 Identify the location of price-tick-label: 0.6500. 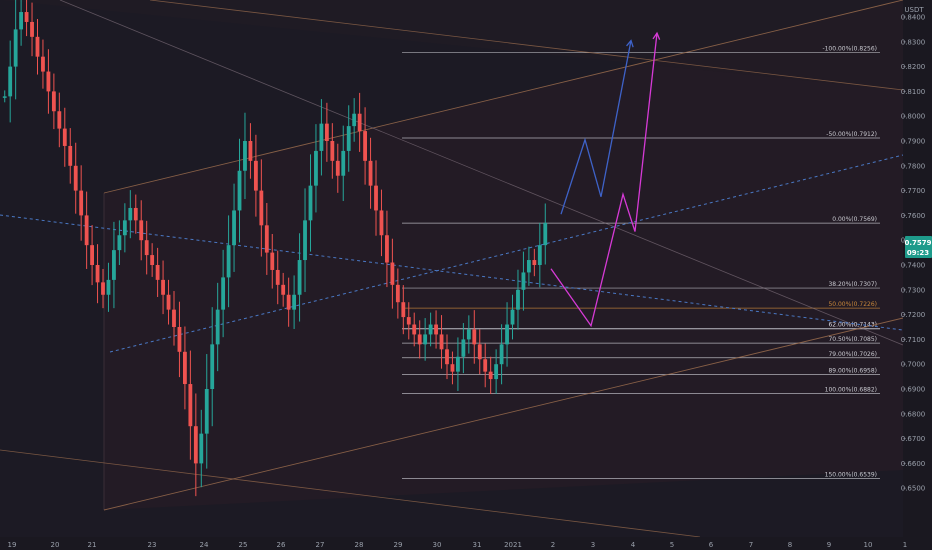
(913, 489).